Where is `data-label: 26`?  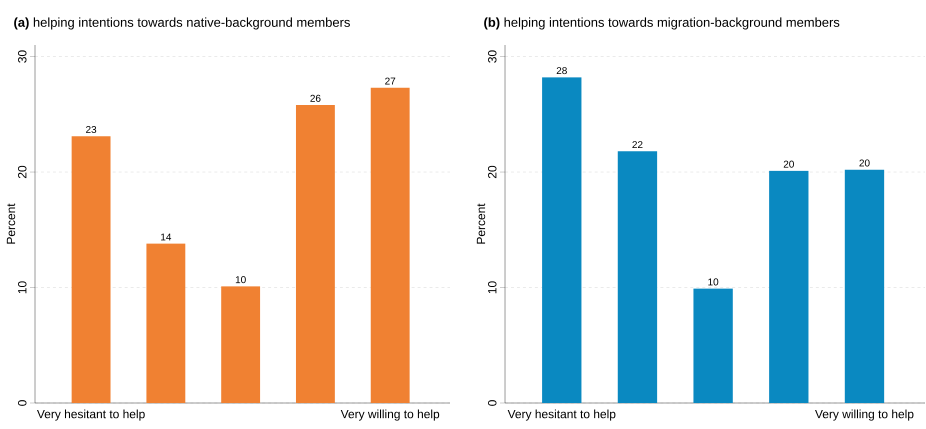
data-label: 26 is located at coordinates (315, 98).